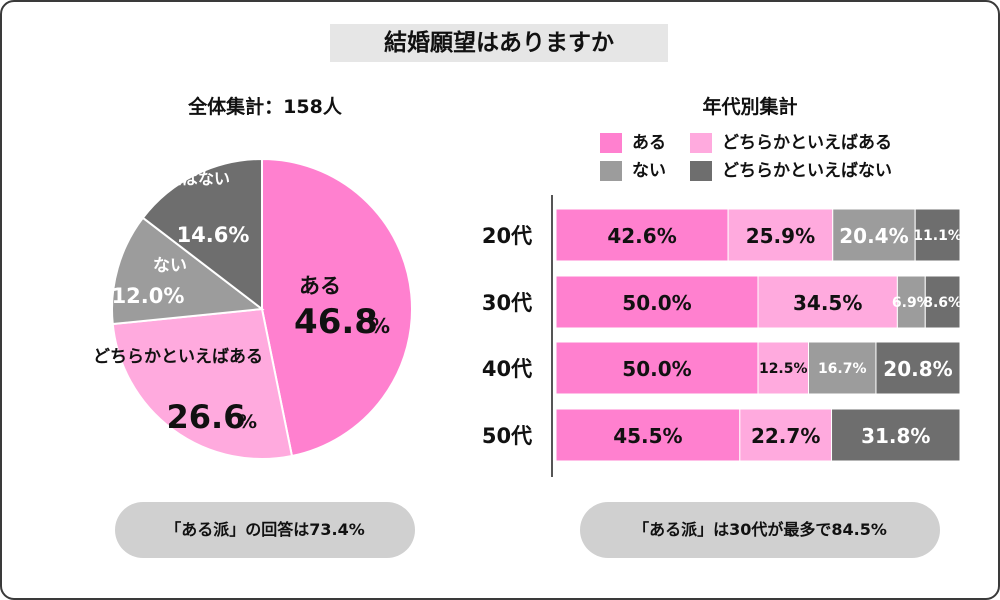 This screenshot has height=600, width=1000. I want to click on bar-value-label: 42.6%, so click(641, 236).